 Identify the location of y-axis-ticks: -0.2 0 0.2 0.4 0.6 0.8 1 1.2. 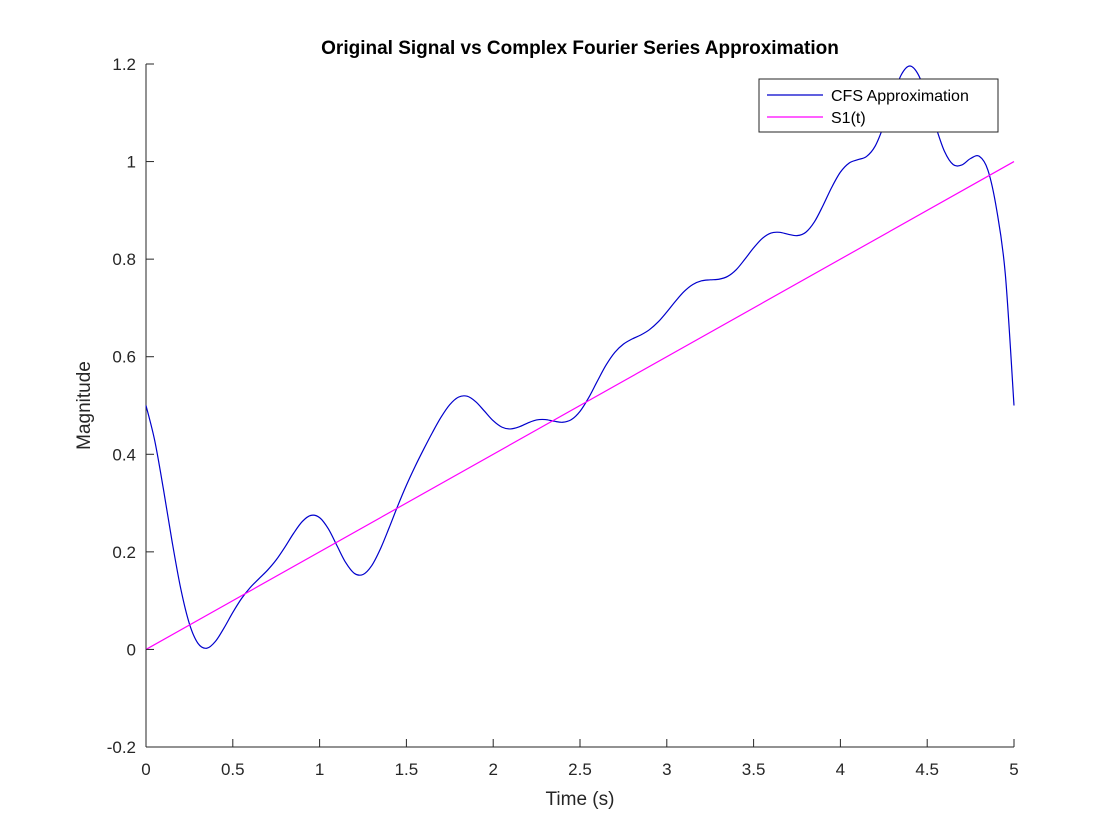
(130, 406).